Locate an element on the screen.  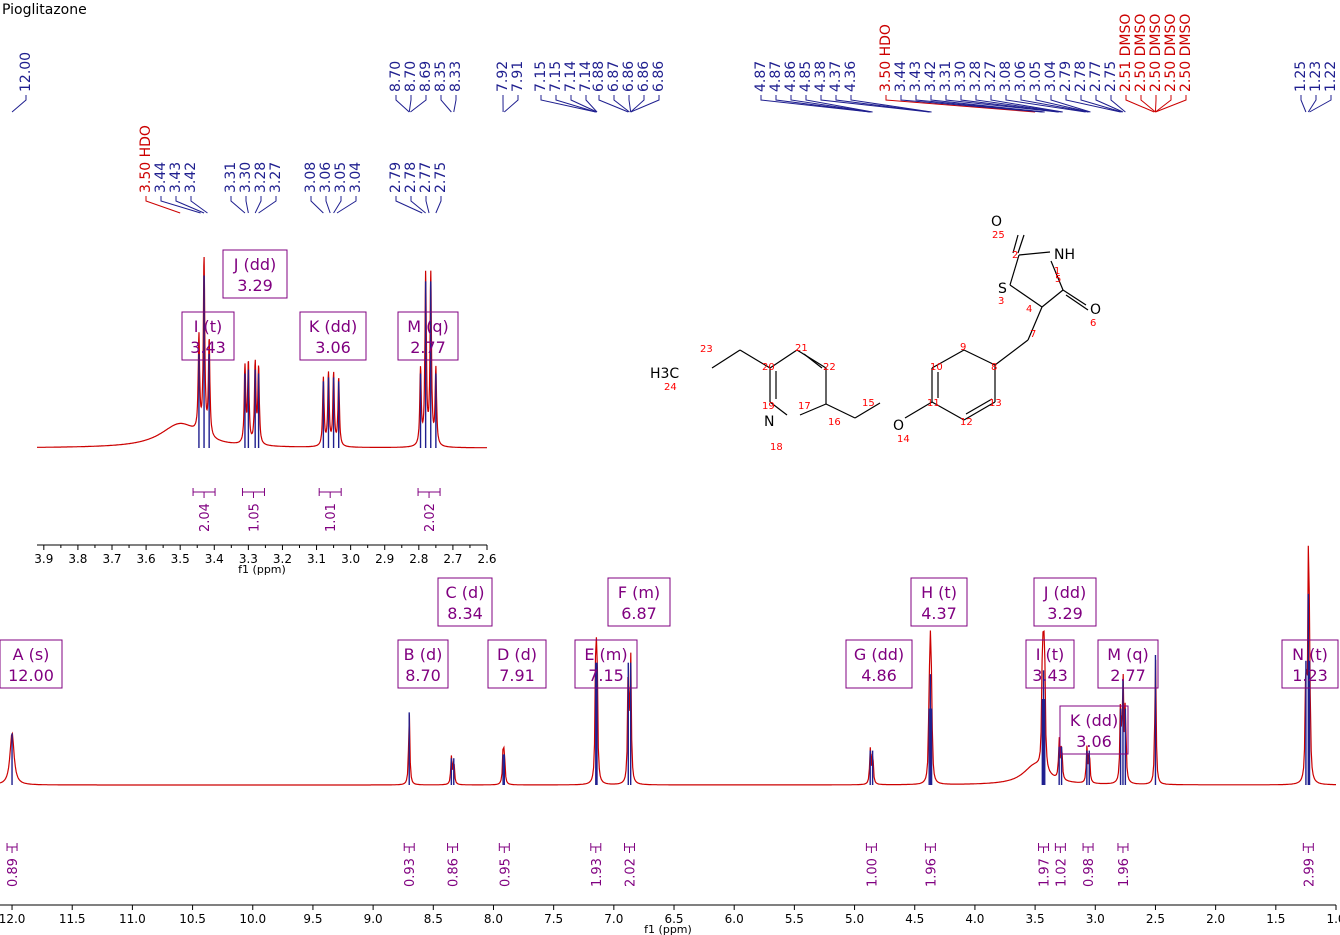
integral-value: 1.01 is located at coordinates (331, 517).